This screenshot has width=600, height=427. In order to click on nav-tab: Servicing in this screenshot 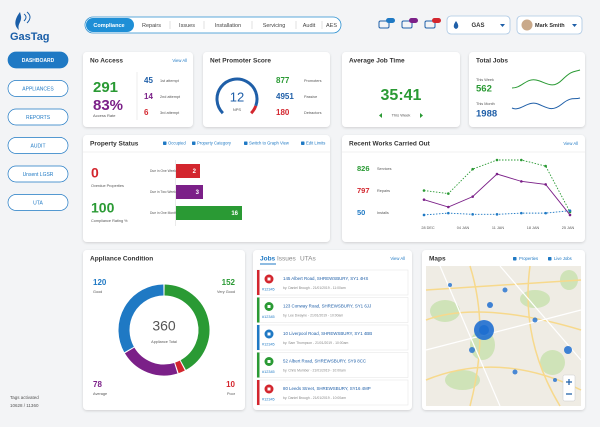, I will do `click(274, 26)`.